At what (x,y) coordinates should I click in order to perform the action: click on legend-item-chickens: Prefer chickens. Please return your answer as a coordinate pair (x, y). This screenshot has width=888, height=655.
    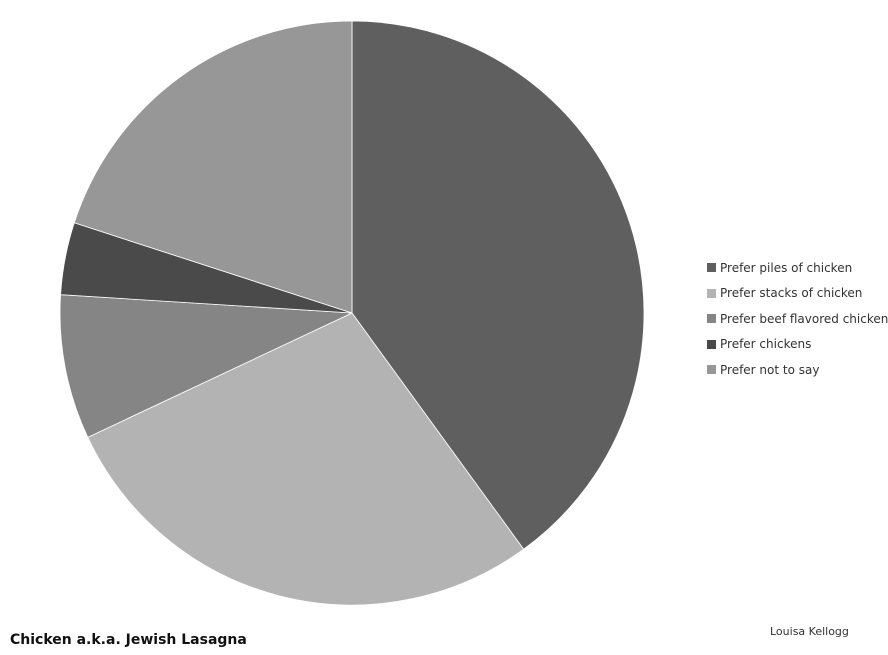
    Looking at the image, I should click on (797, 345).